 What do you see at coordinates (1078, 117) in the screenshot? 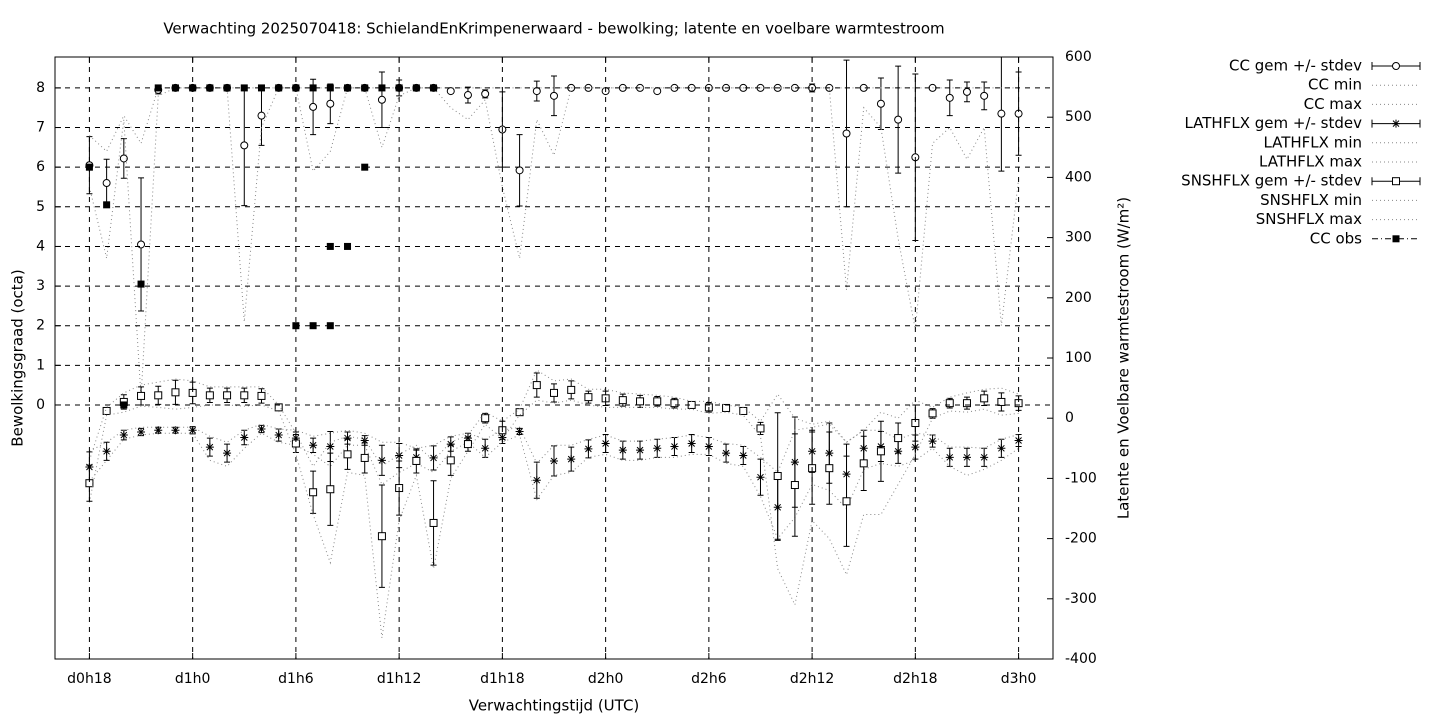
I see `y2-tick-label: 500` at bounding box center [1078, 117].